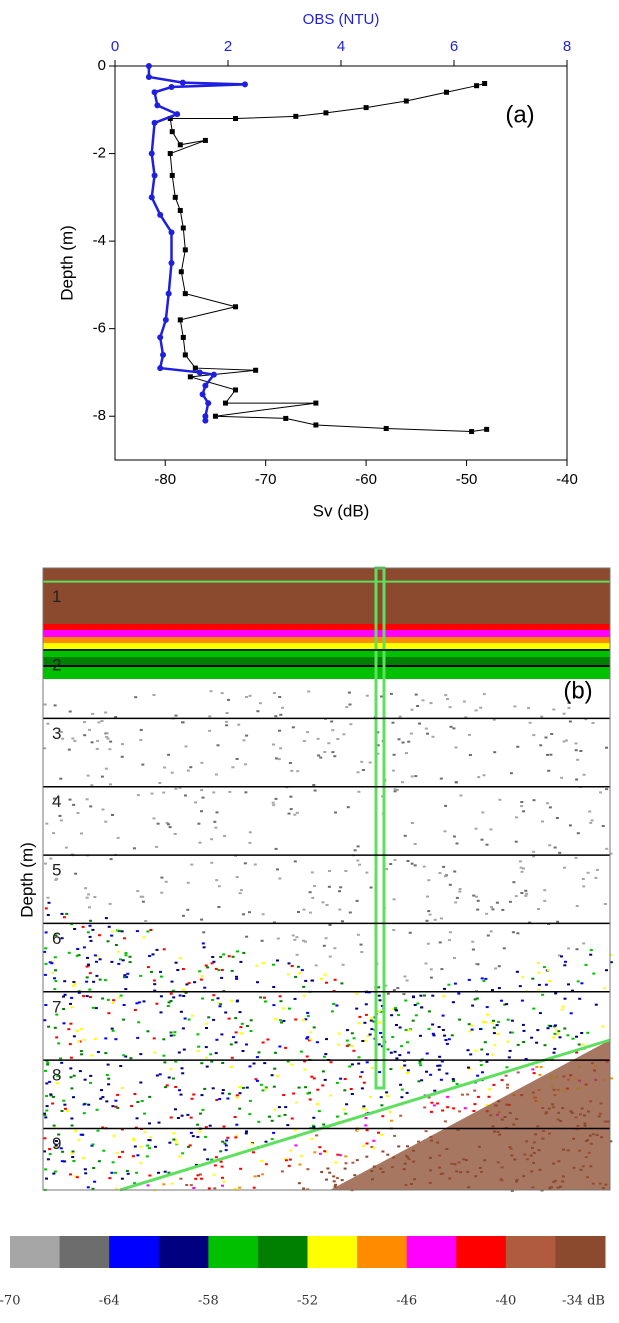 The image size is (619, 1323). Describe the element at coordinates (56, 801) in the screenshot. I see `y-tick-label: 4` at that location.